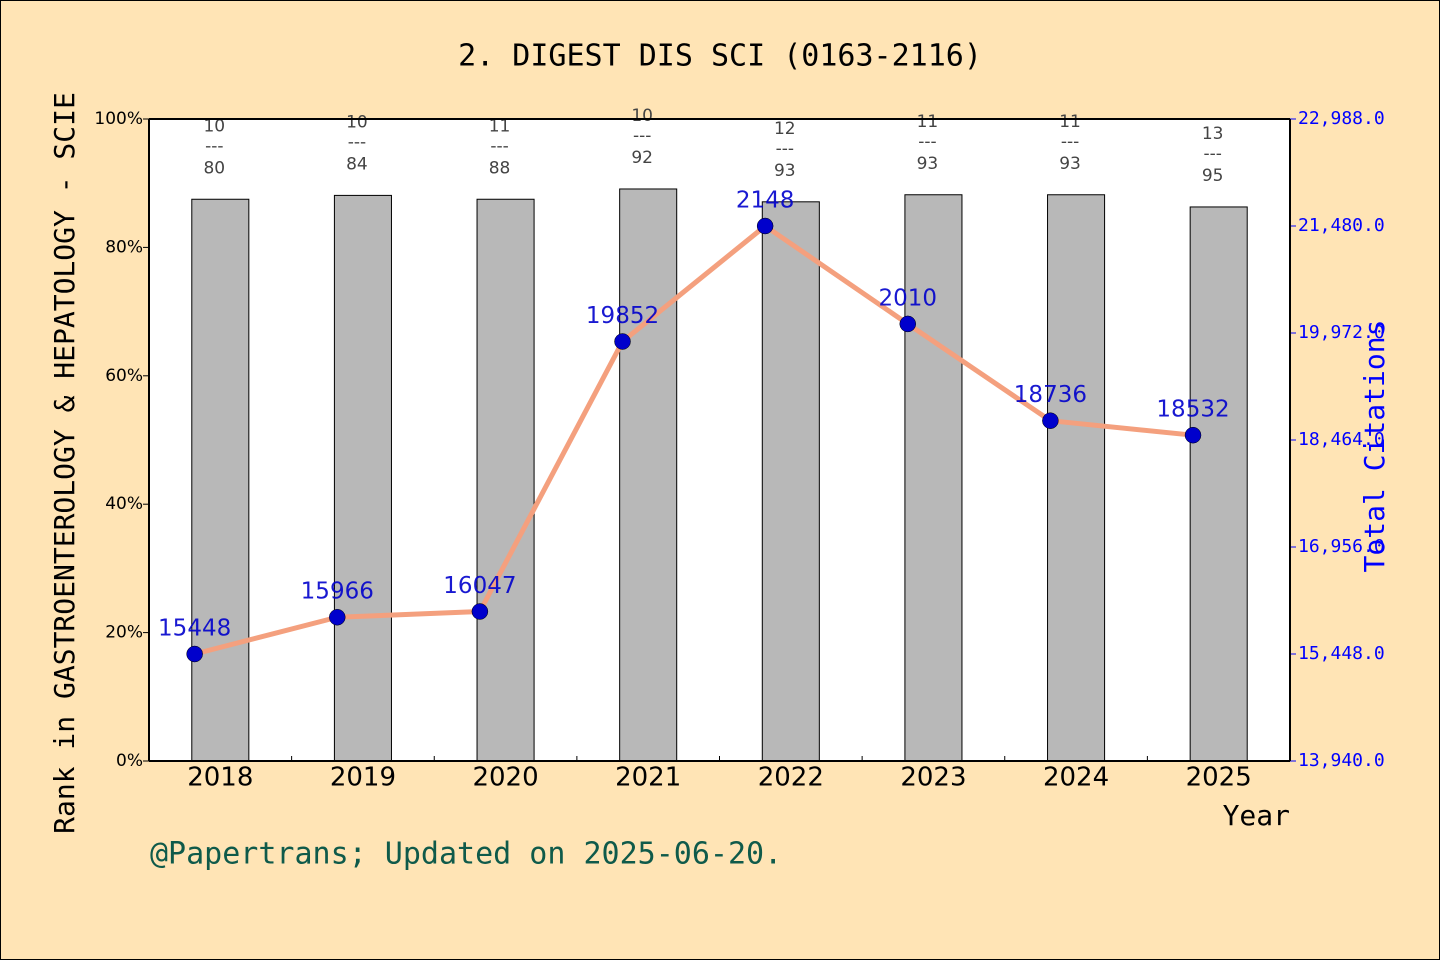  I want to click on footer: @Papertrans; Updated on 2025-06-20., so click(466, 854).